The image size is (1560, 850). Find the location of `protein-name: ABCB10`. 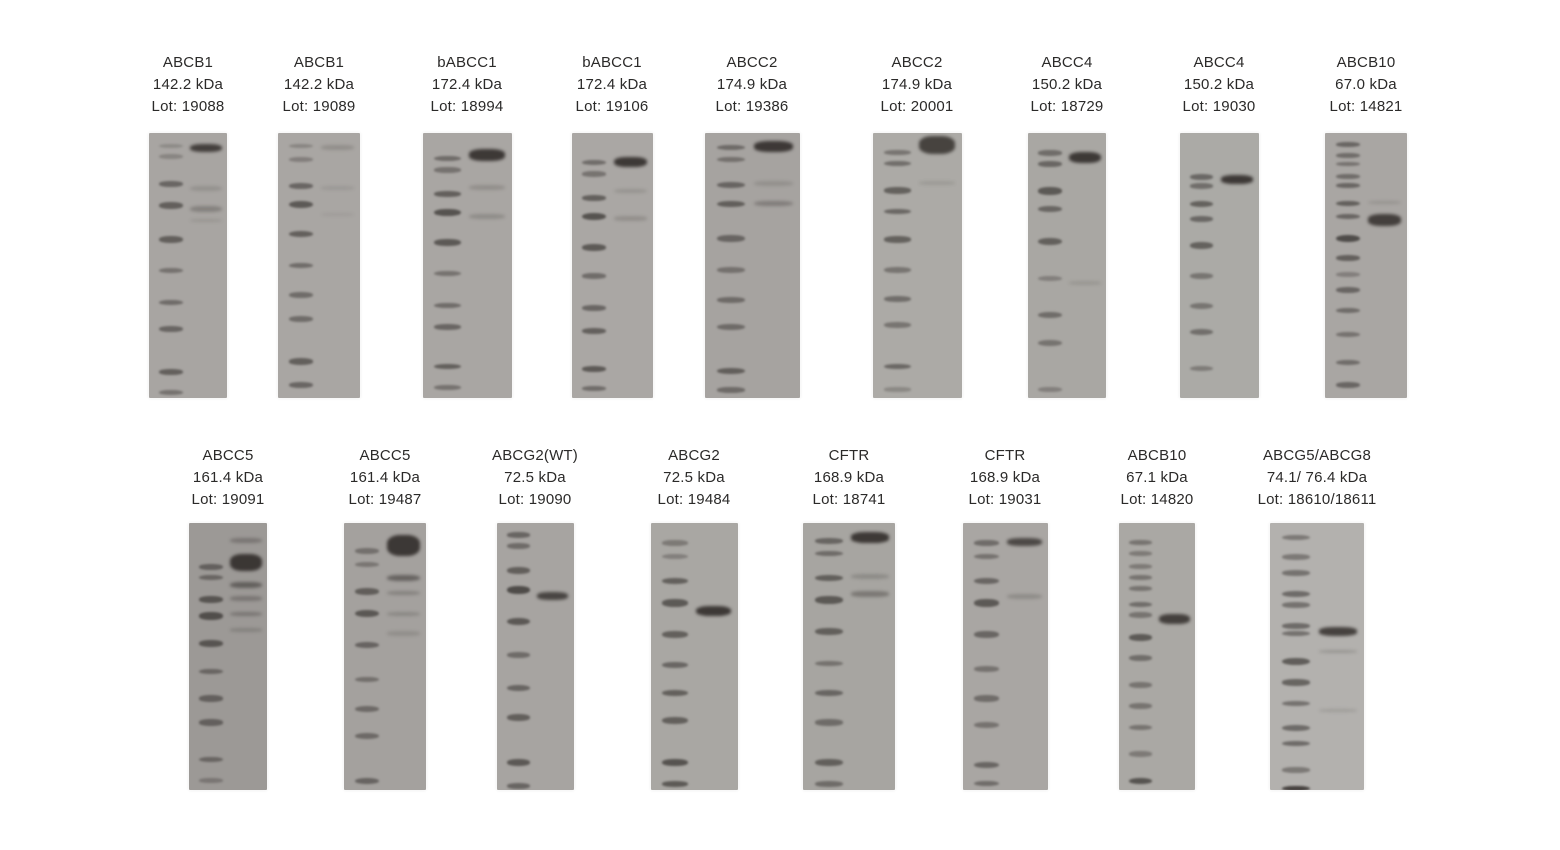

protein-name: ABCB10 is located at coordinates (1366, 62).